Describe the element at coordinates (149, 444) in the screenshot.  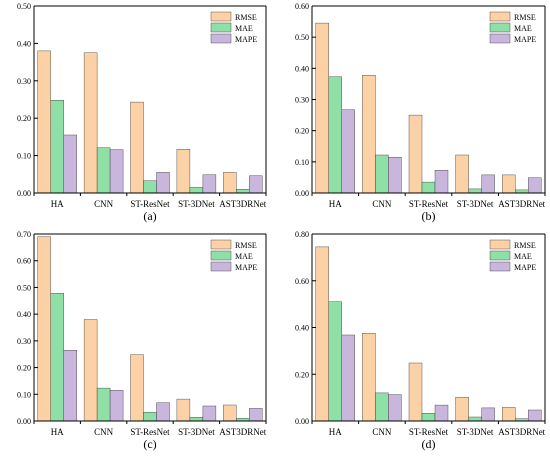
I see `panel-label: (c)` at that location.